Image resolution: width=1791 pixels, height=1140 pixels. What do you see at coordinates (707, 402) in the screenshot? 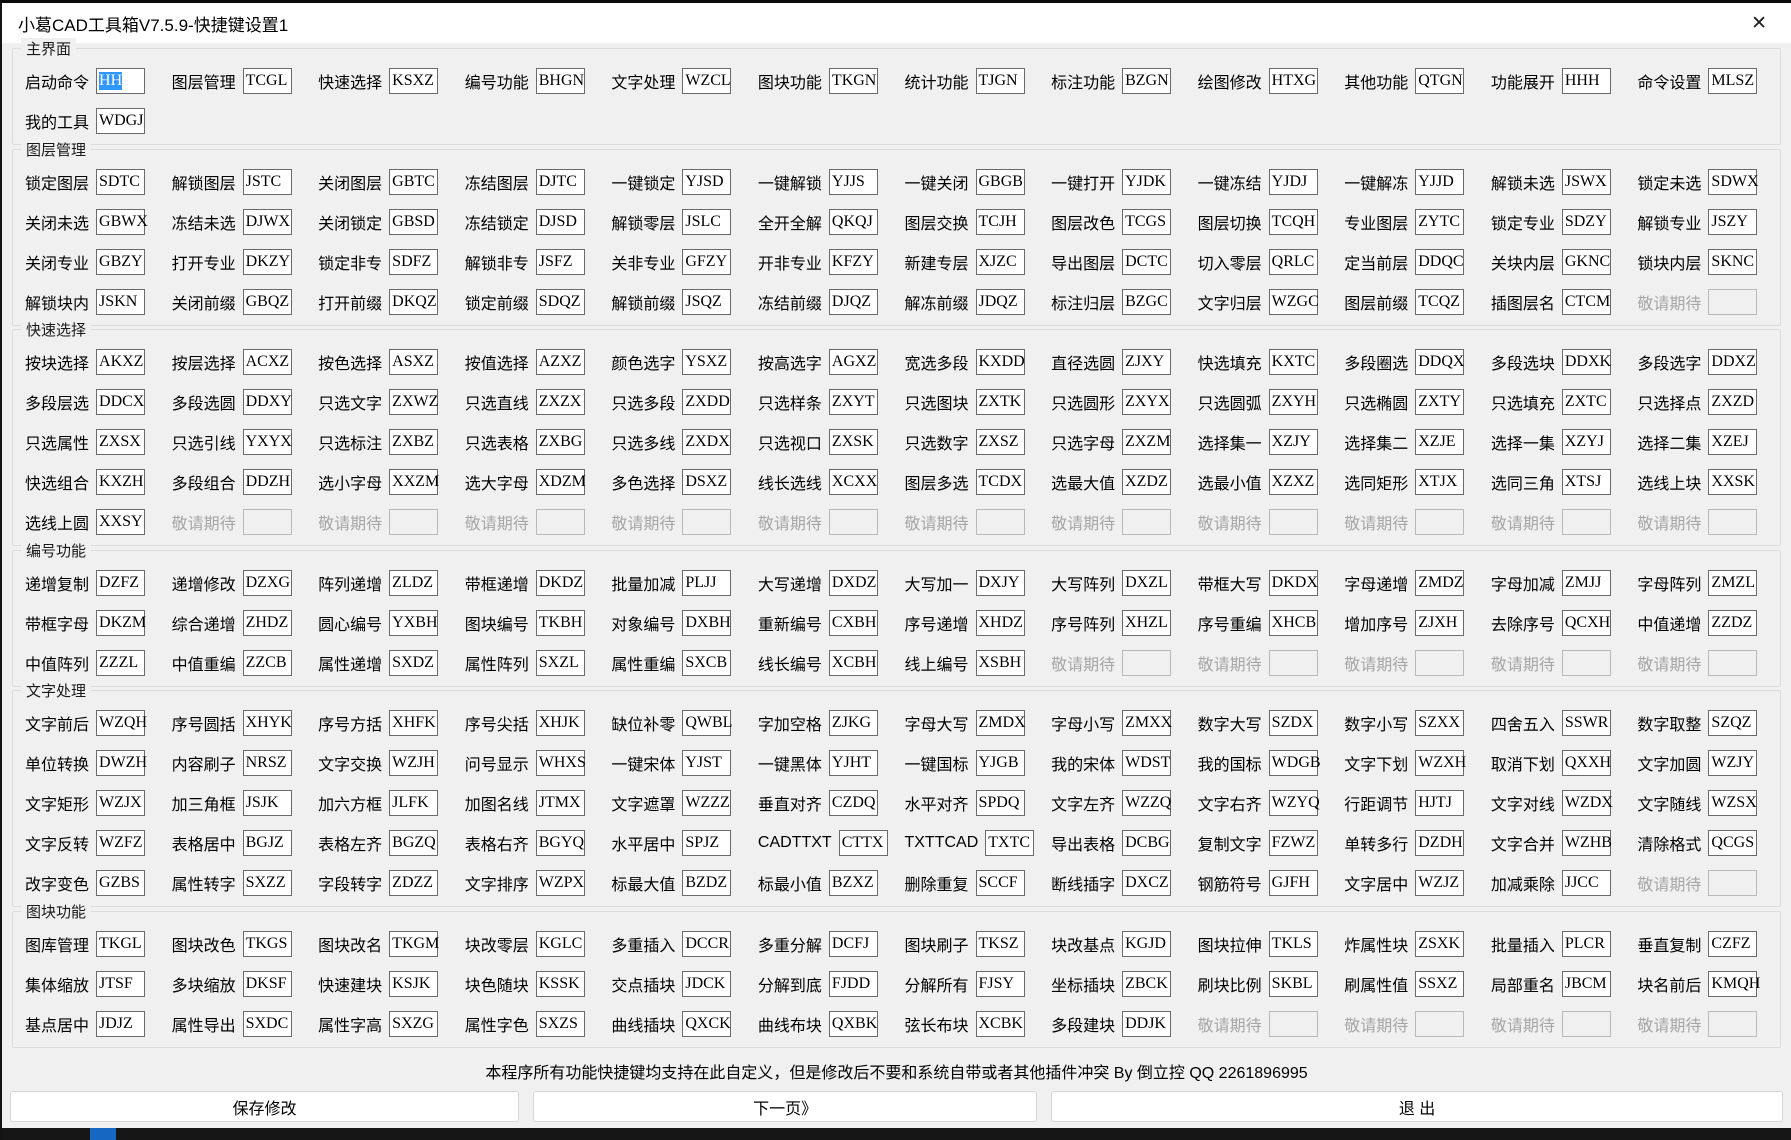
I see `hotkey-input: ZXDD` at bounding box center [707, 402].